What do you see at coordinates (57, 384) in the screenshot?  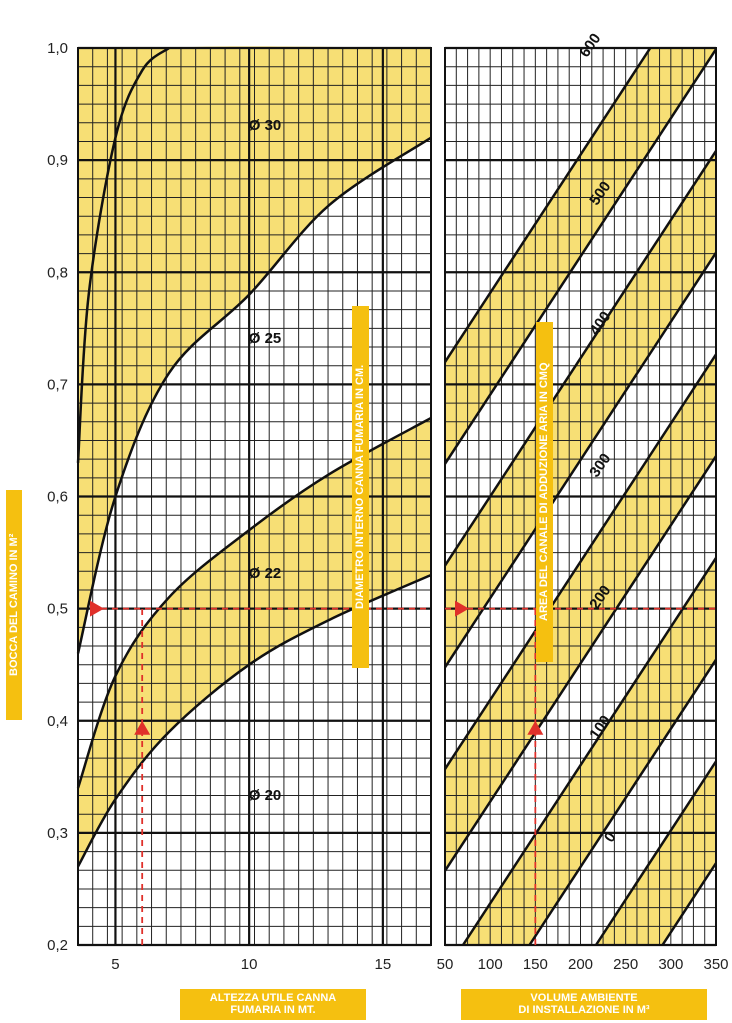 I see `y-tick-label: 0,7` at bounding box center [57, 384].